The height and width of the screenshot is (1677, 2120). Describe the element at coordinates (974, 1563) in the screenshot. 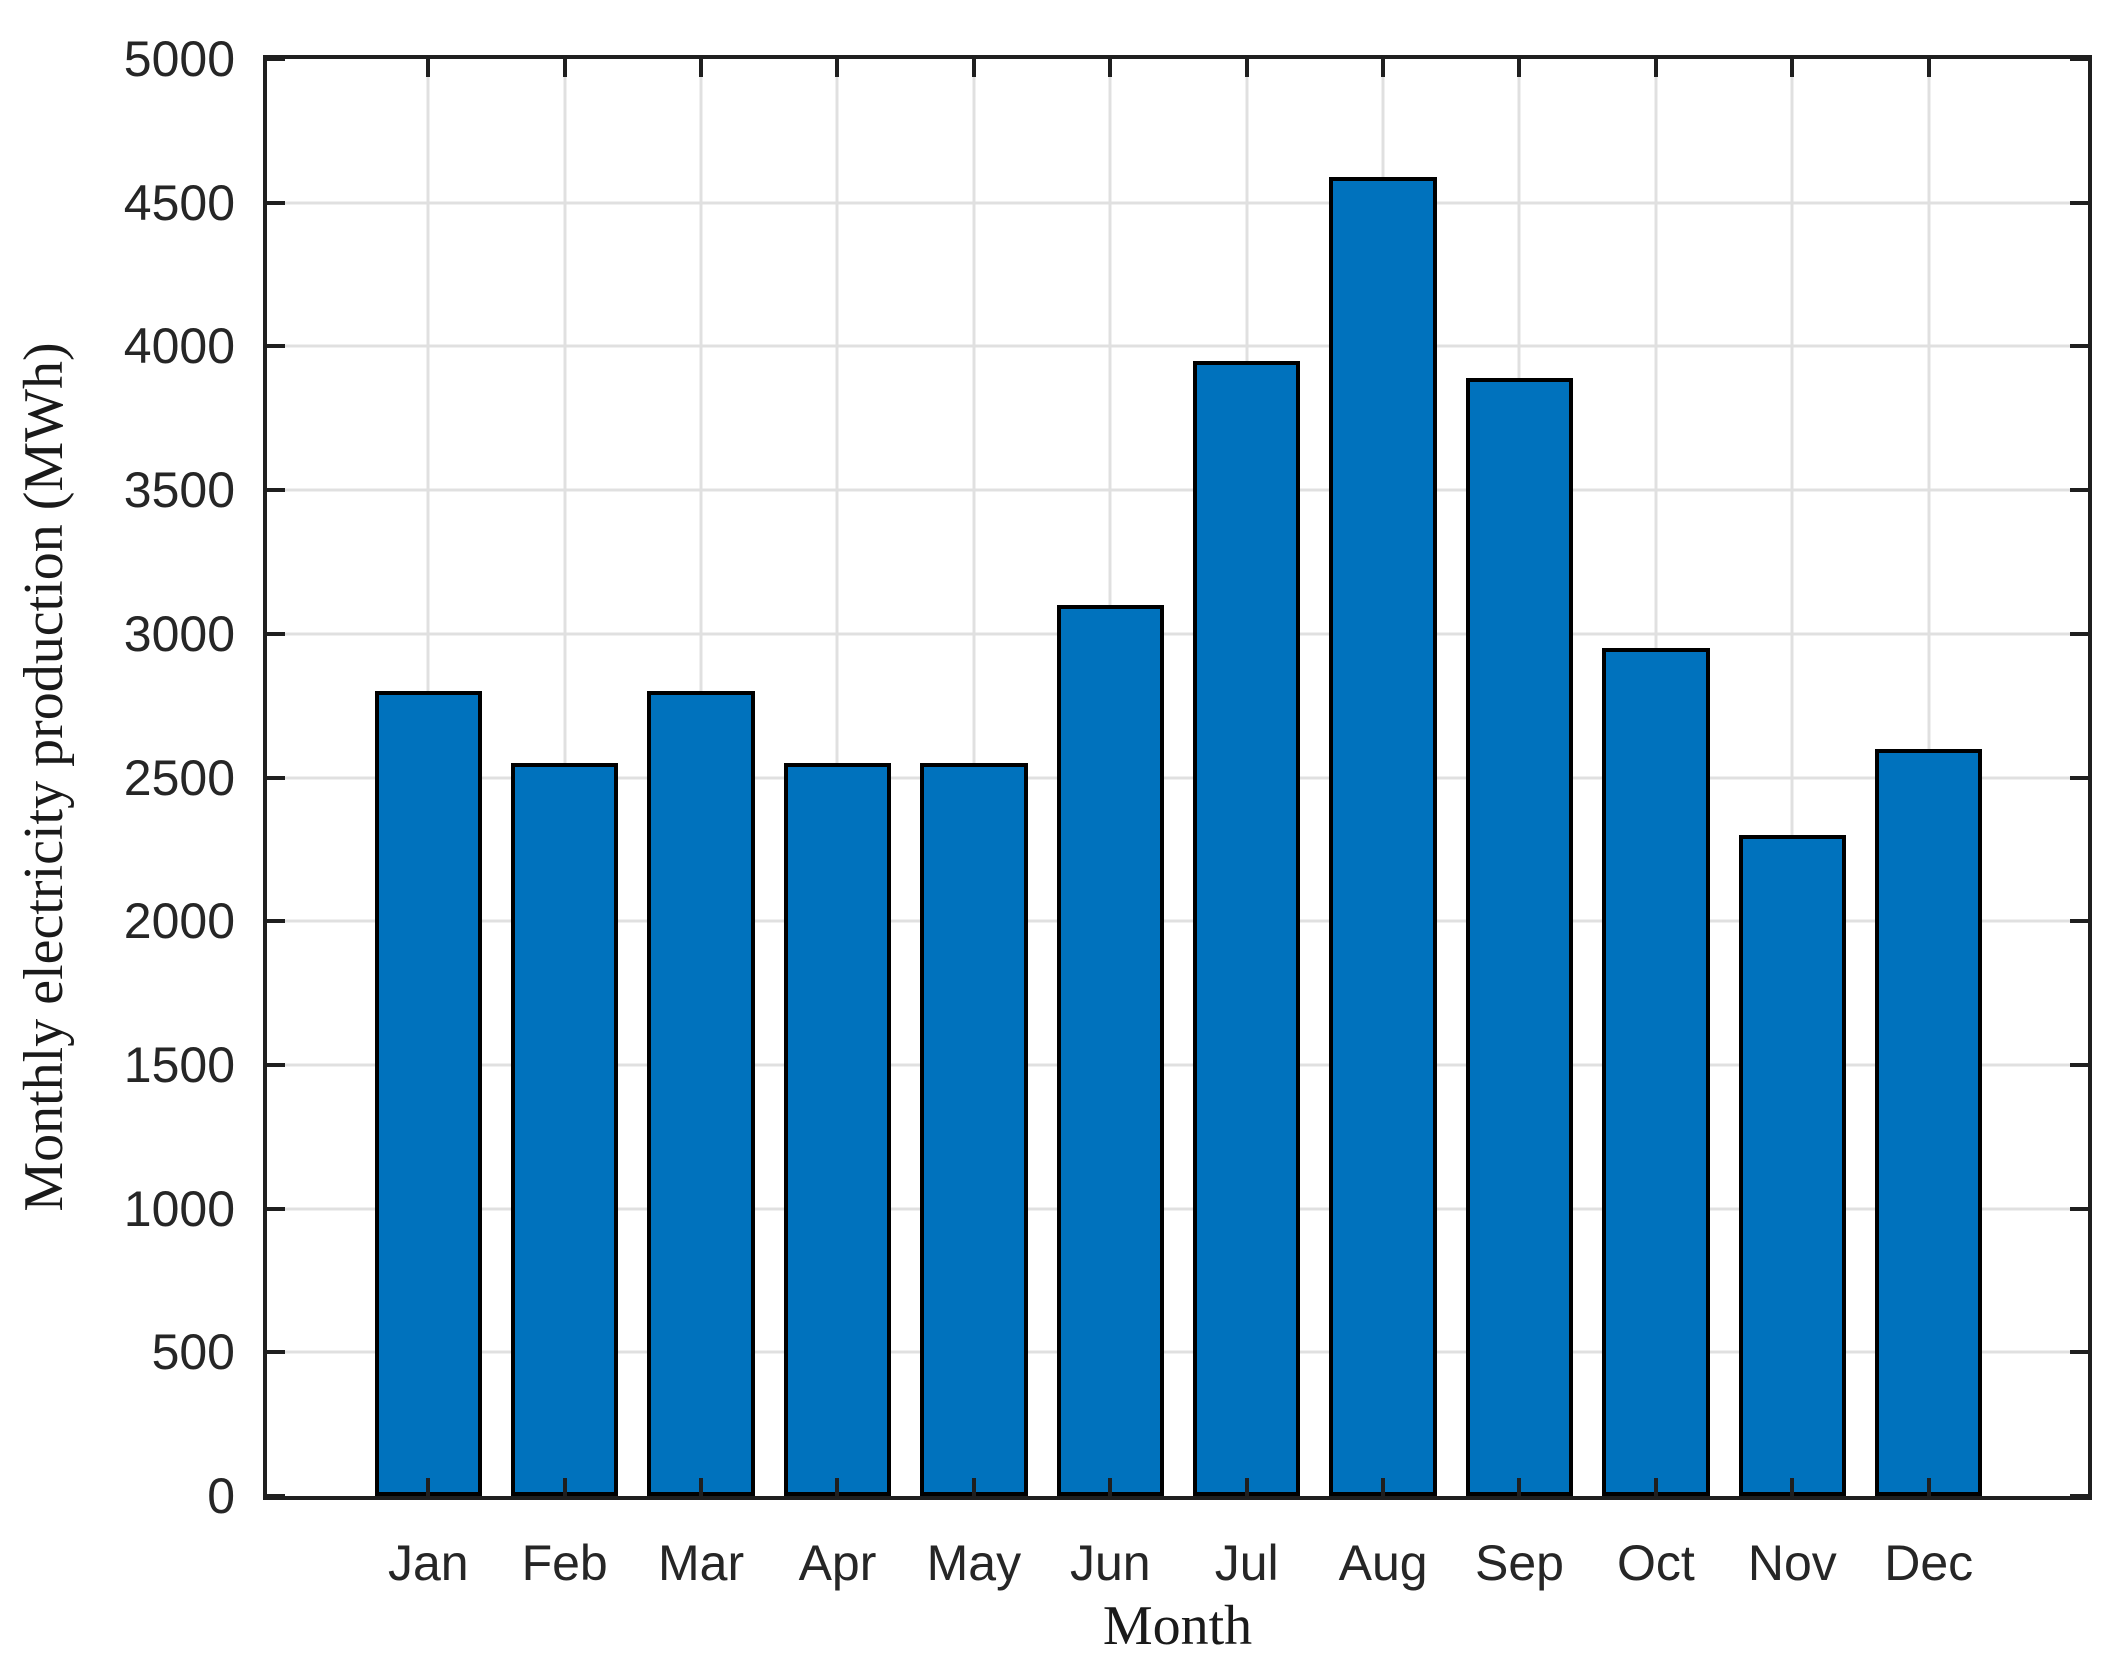

I see `x-tick-label: May` at that location.